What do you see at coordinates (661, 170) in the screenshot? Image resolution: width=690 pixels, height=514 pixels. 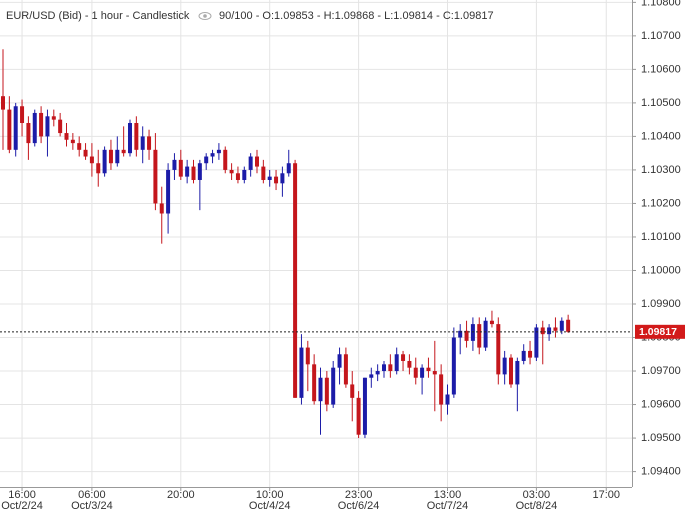 I see `y-tick-label: 1.10300` at bounding box center [661, 170].